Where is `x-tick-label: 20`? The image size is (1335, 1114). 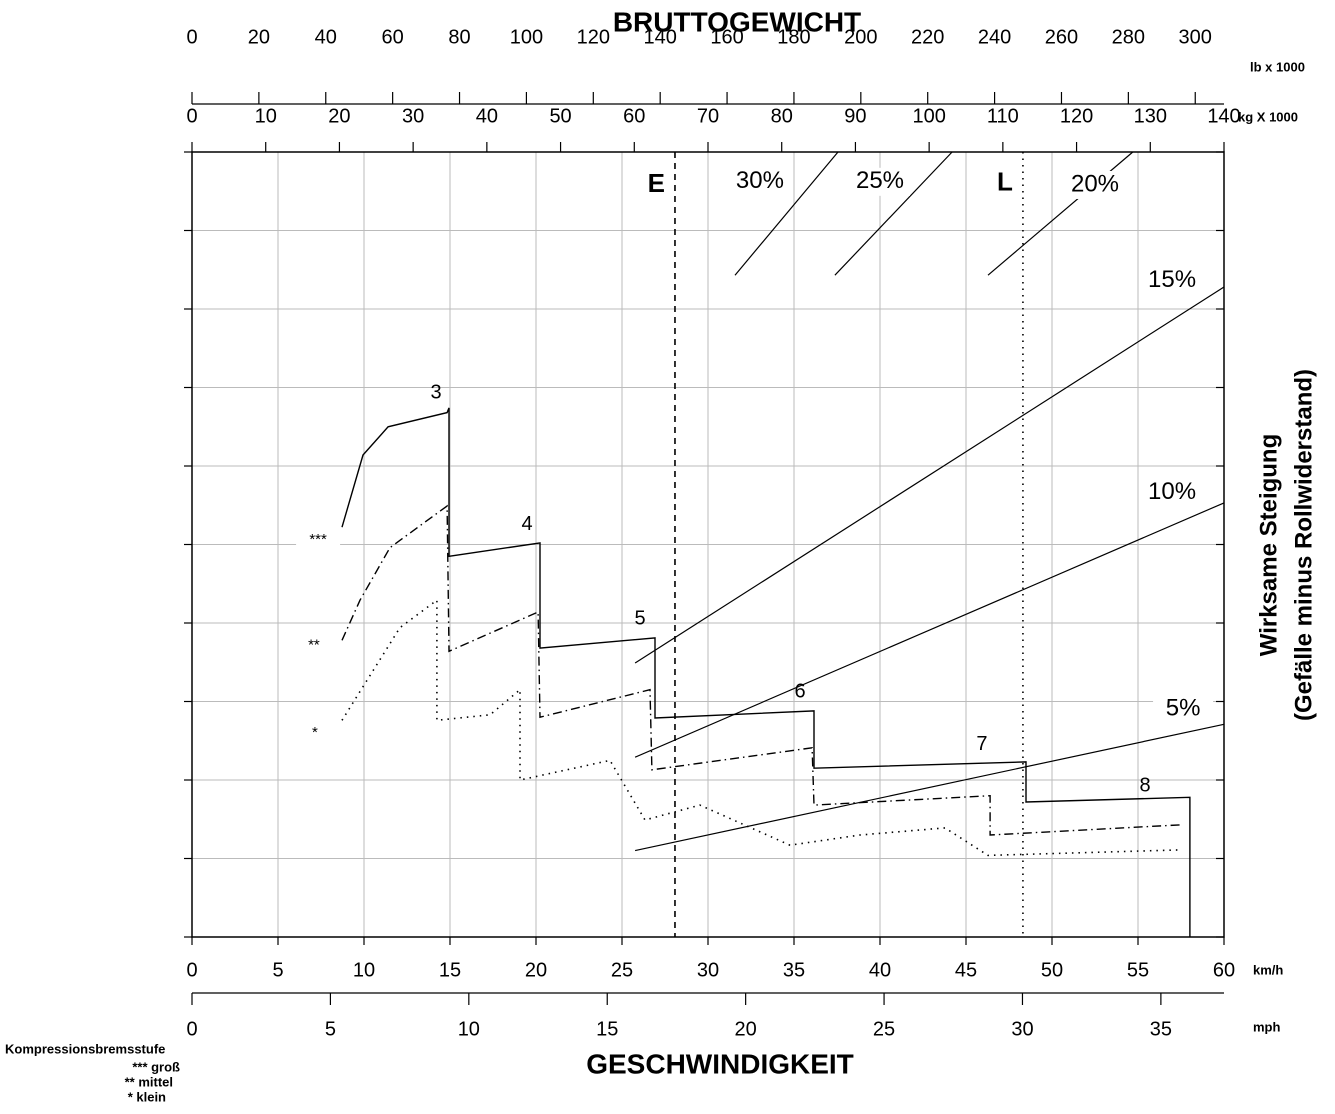
x-tick-label: 20 is located at coordinates (536, 970).